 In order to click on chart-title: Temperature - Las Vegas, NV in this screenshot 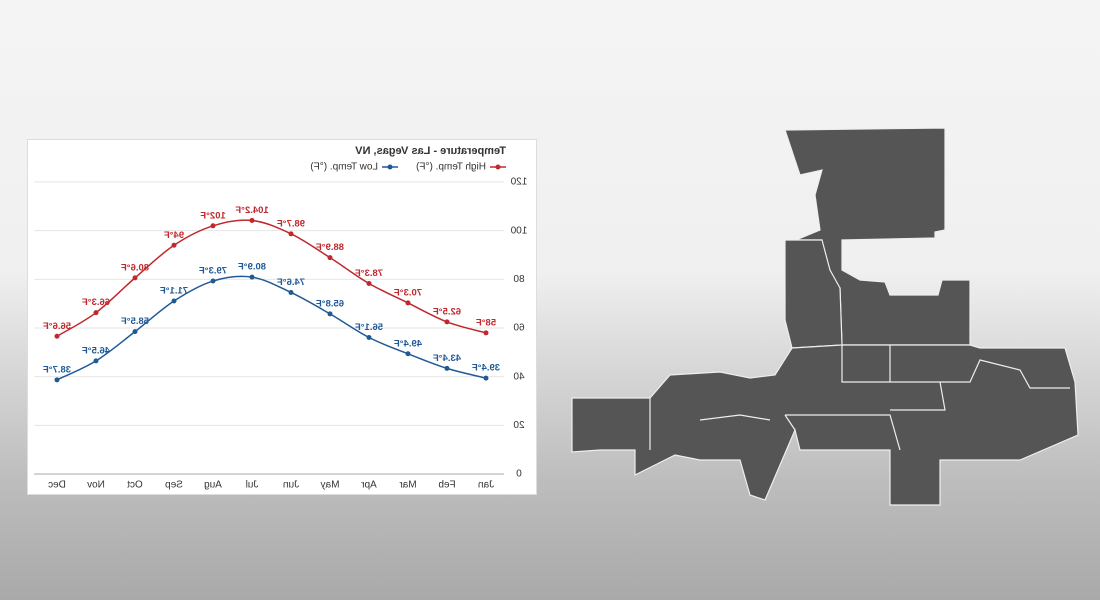, I will do `click(430, 151)`.